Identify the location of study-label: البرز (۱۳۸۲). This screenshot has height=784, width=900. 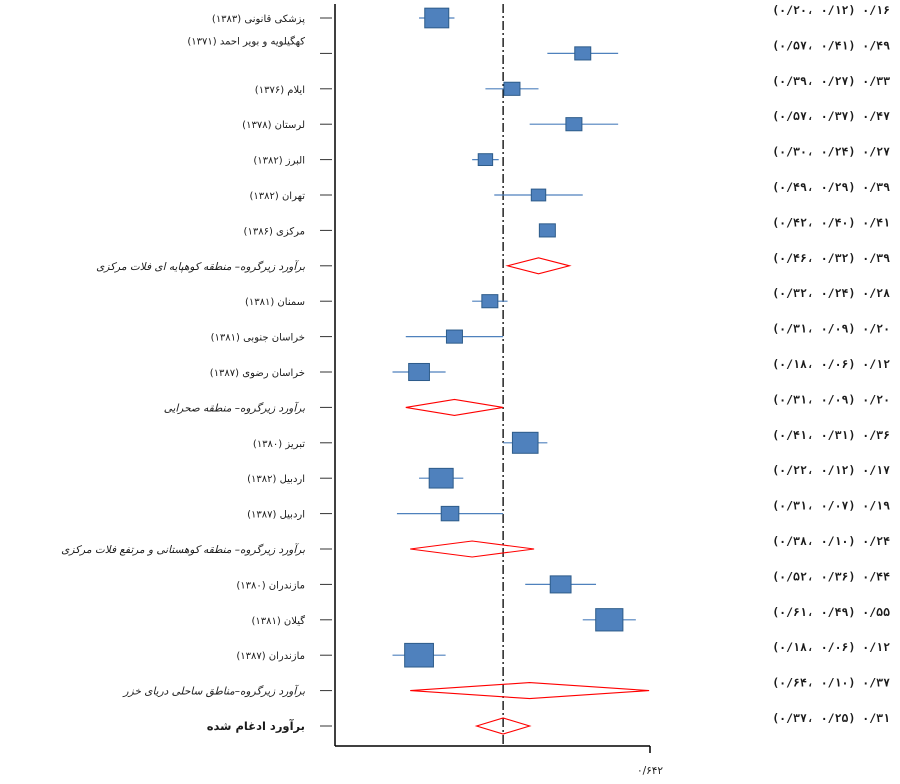
(279, 161).